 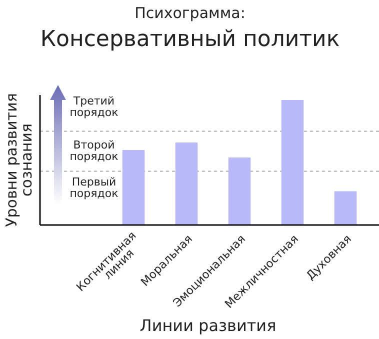 I want to click on annotation: Третий порядок, so click(x=94, y=106).